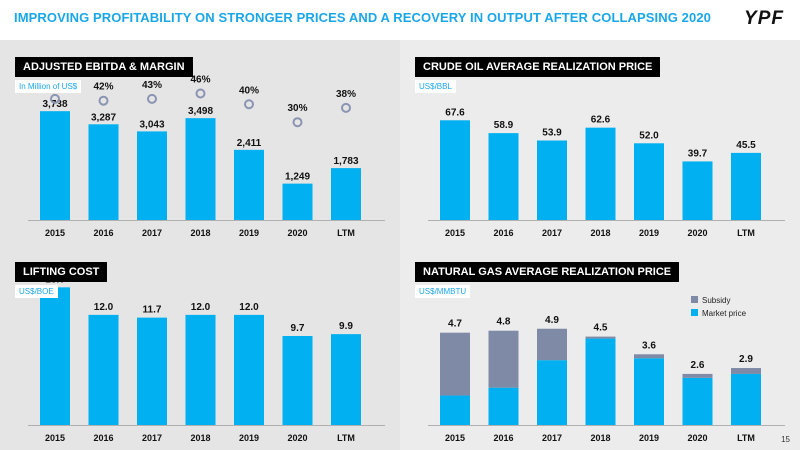  What do you see at coordinates (785, 439) in the screenshot?
I see `page-number: 15` at bounding box center [785, 439].